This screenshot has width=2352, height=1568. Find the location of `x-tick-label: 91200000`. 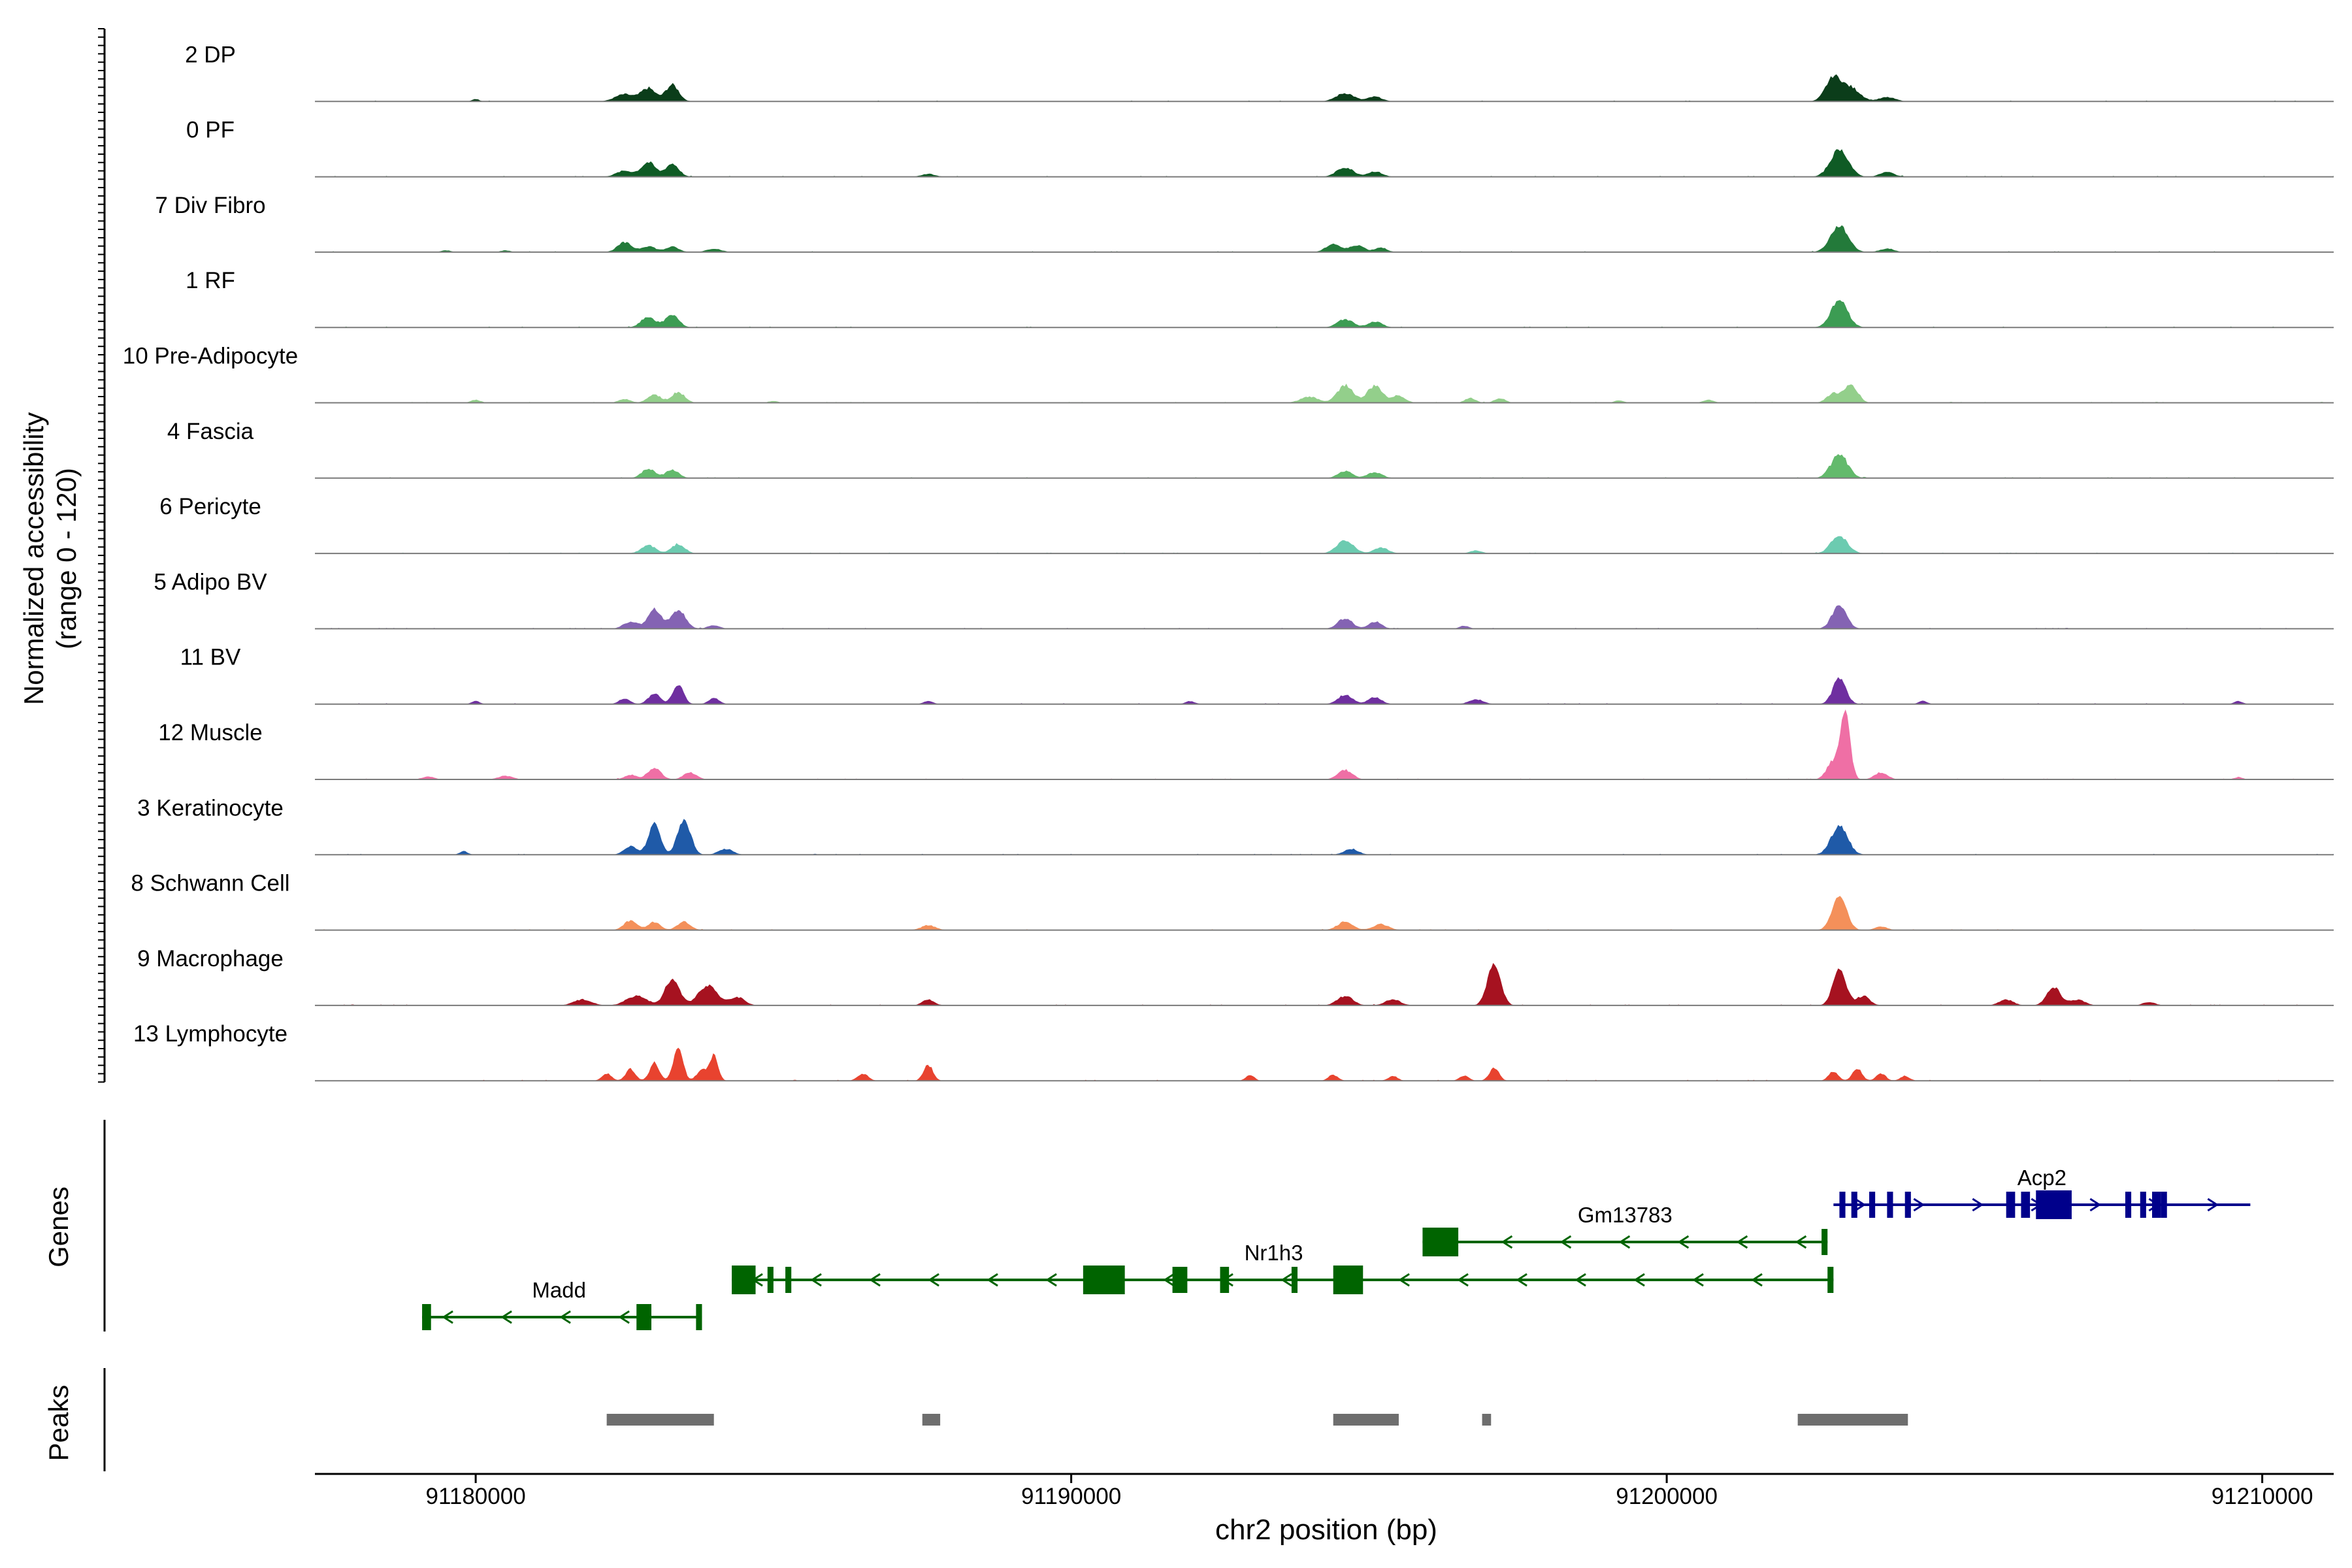

x-tick-label: 91200000 is located at coordinates (1667, 1496).